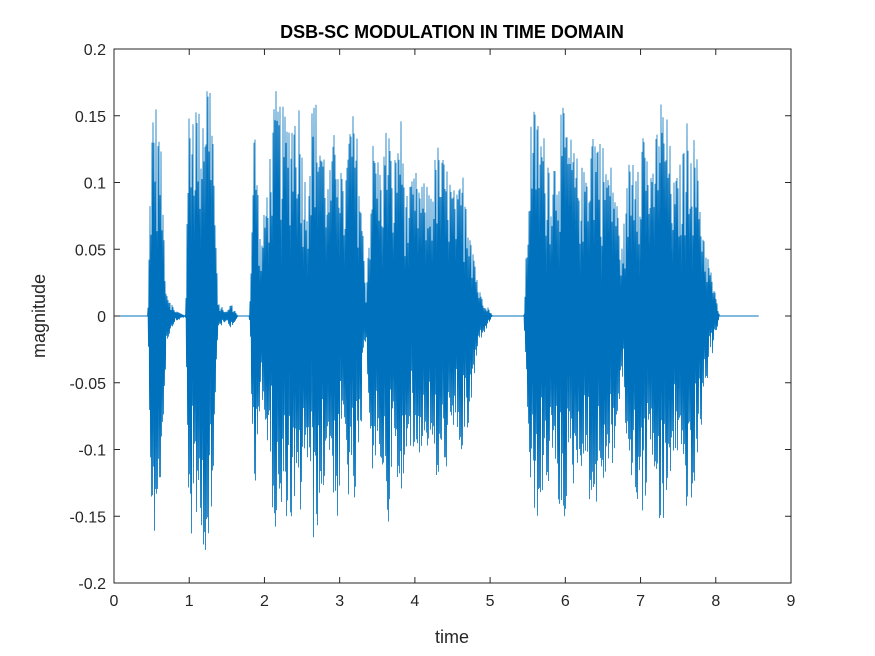 This screenshot has height=656, width=875. Describe the element at coordinates (101, 317) in the screenshot. I see `y-tick-label: 0` at that location.